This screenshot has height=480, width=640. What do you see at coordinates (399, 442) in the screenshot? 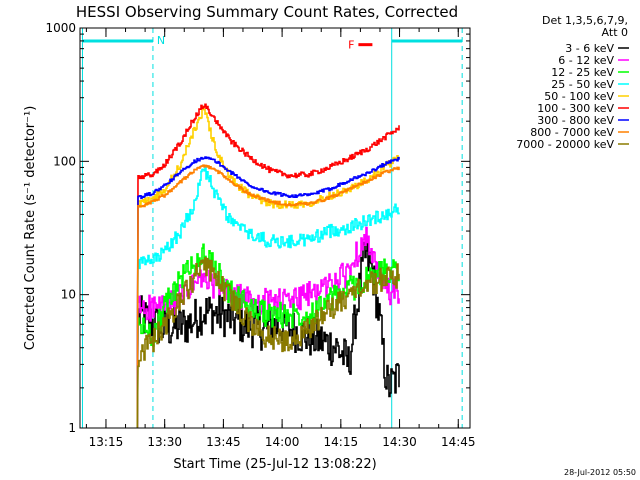
I see `x-tick-label: 14:30` at bounding box center [399, 442].